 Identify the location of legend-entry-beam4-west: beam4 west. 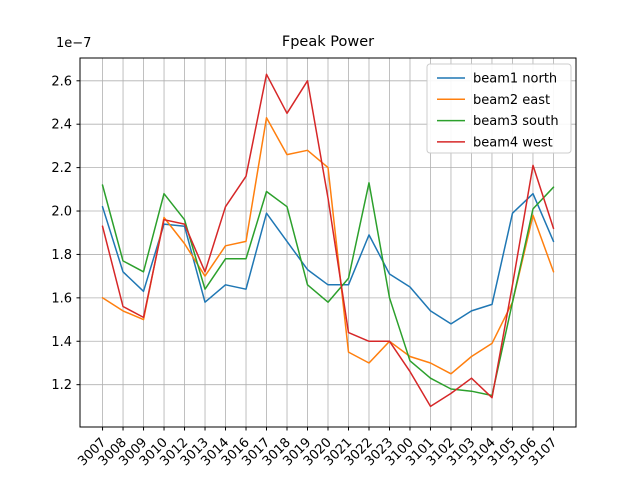
(495, 142).